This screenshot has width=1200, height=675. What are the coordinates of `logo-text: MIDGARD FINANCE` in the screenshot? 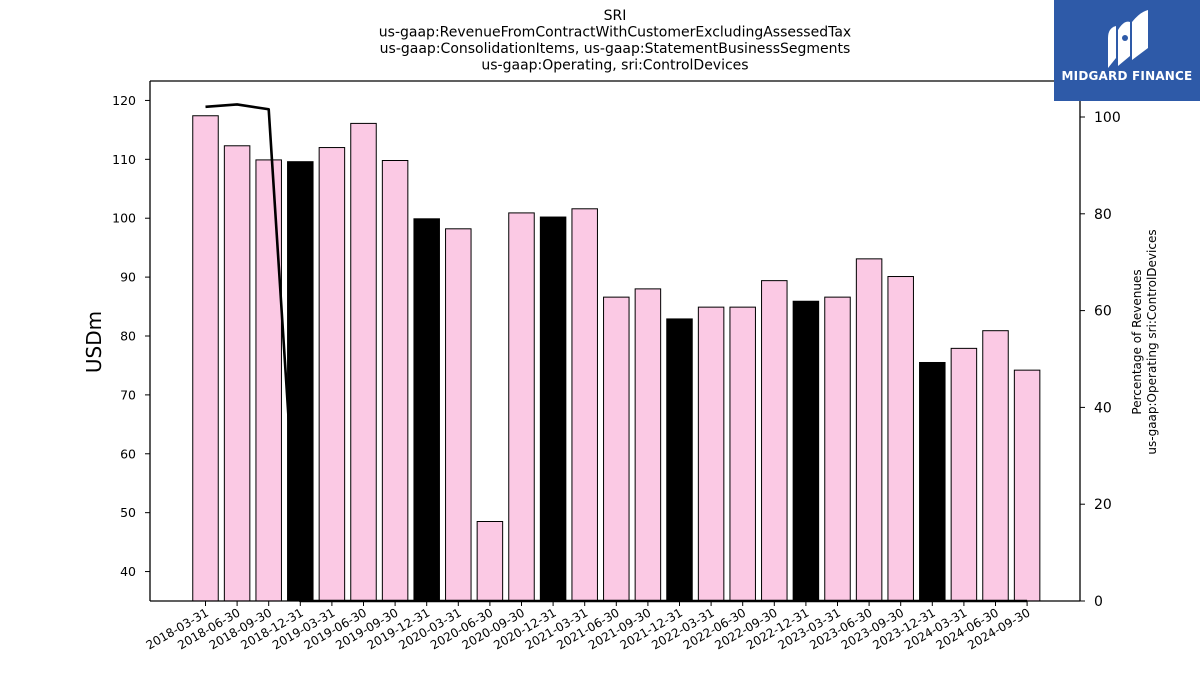 It's located at (1127, 76).